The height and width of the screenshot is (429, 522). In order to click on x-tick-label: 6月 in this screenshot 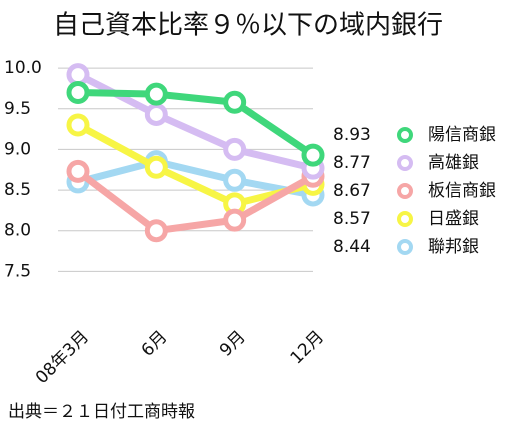, I will do `click(155, 344)`.